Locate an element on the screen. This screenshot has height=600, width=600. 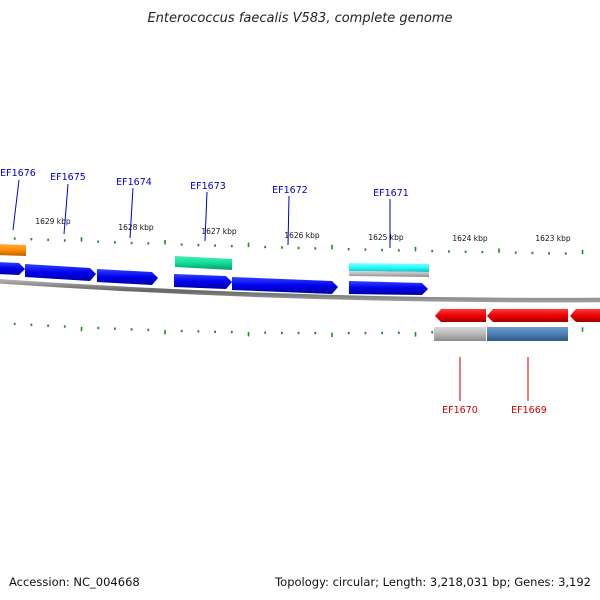
kbp-label-1623: 1623 kbp is located at coordinates (553, 238).